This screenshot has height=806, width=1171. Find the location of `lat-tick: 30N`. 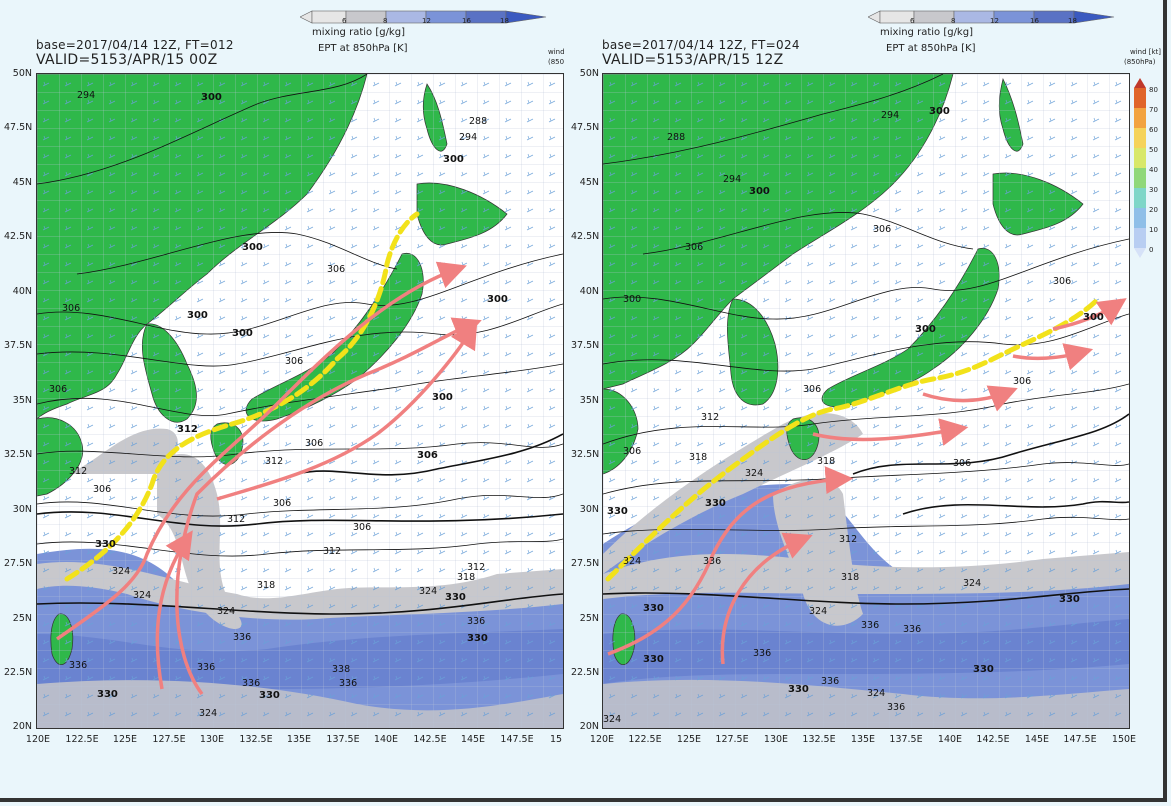

lat-tick: 30N is located at coordinates (589, 509).